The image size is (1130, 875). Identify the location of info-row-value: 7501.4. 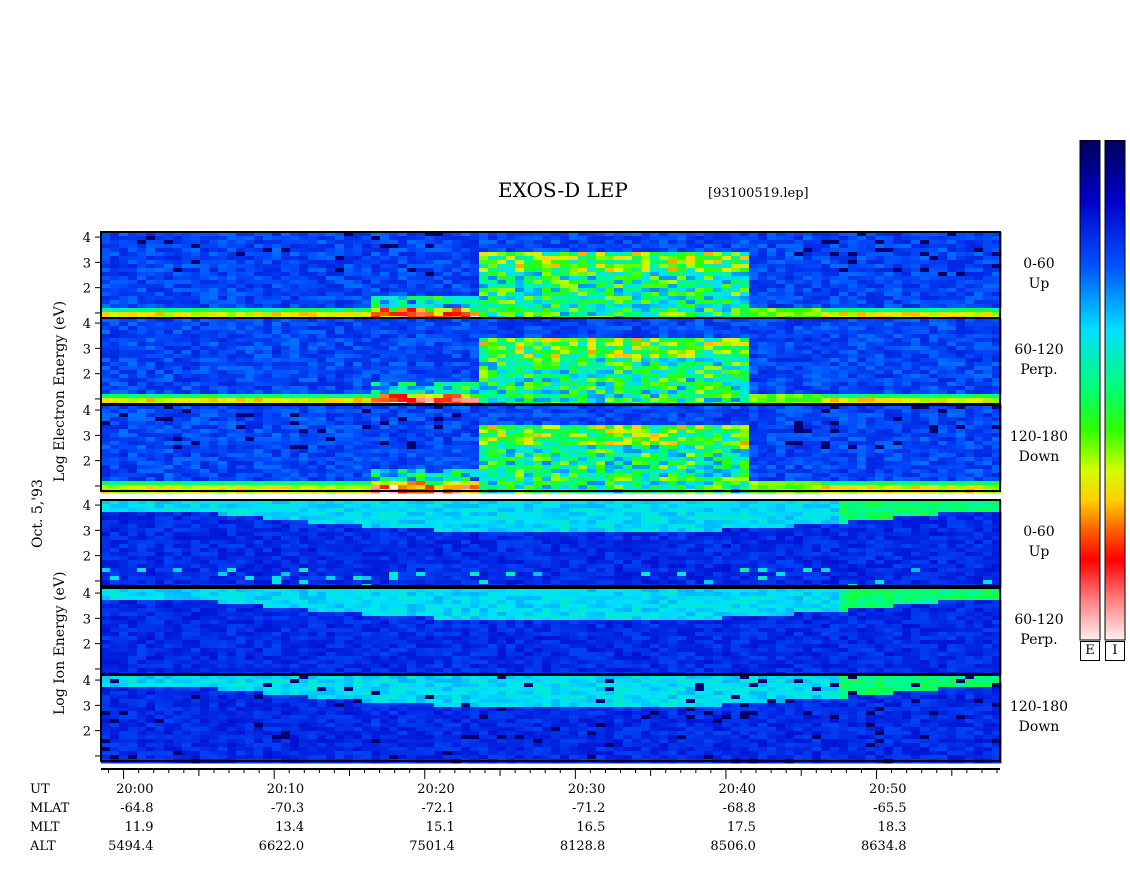
(432, 846).